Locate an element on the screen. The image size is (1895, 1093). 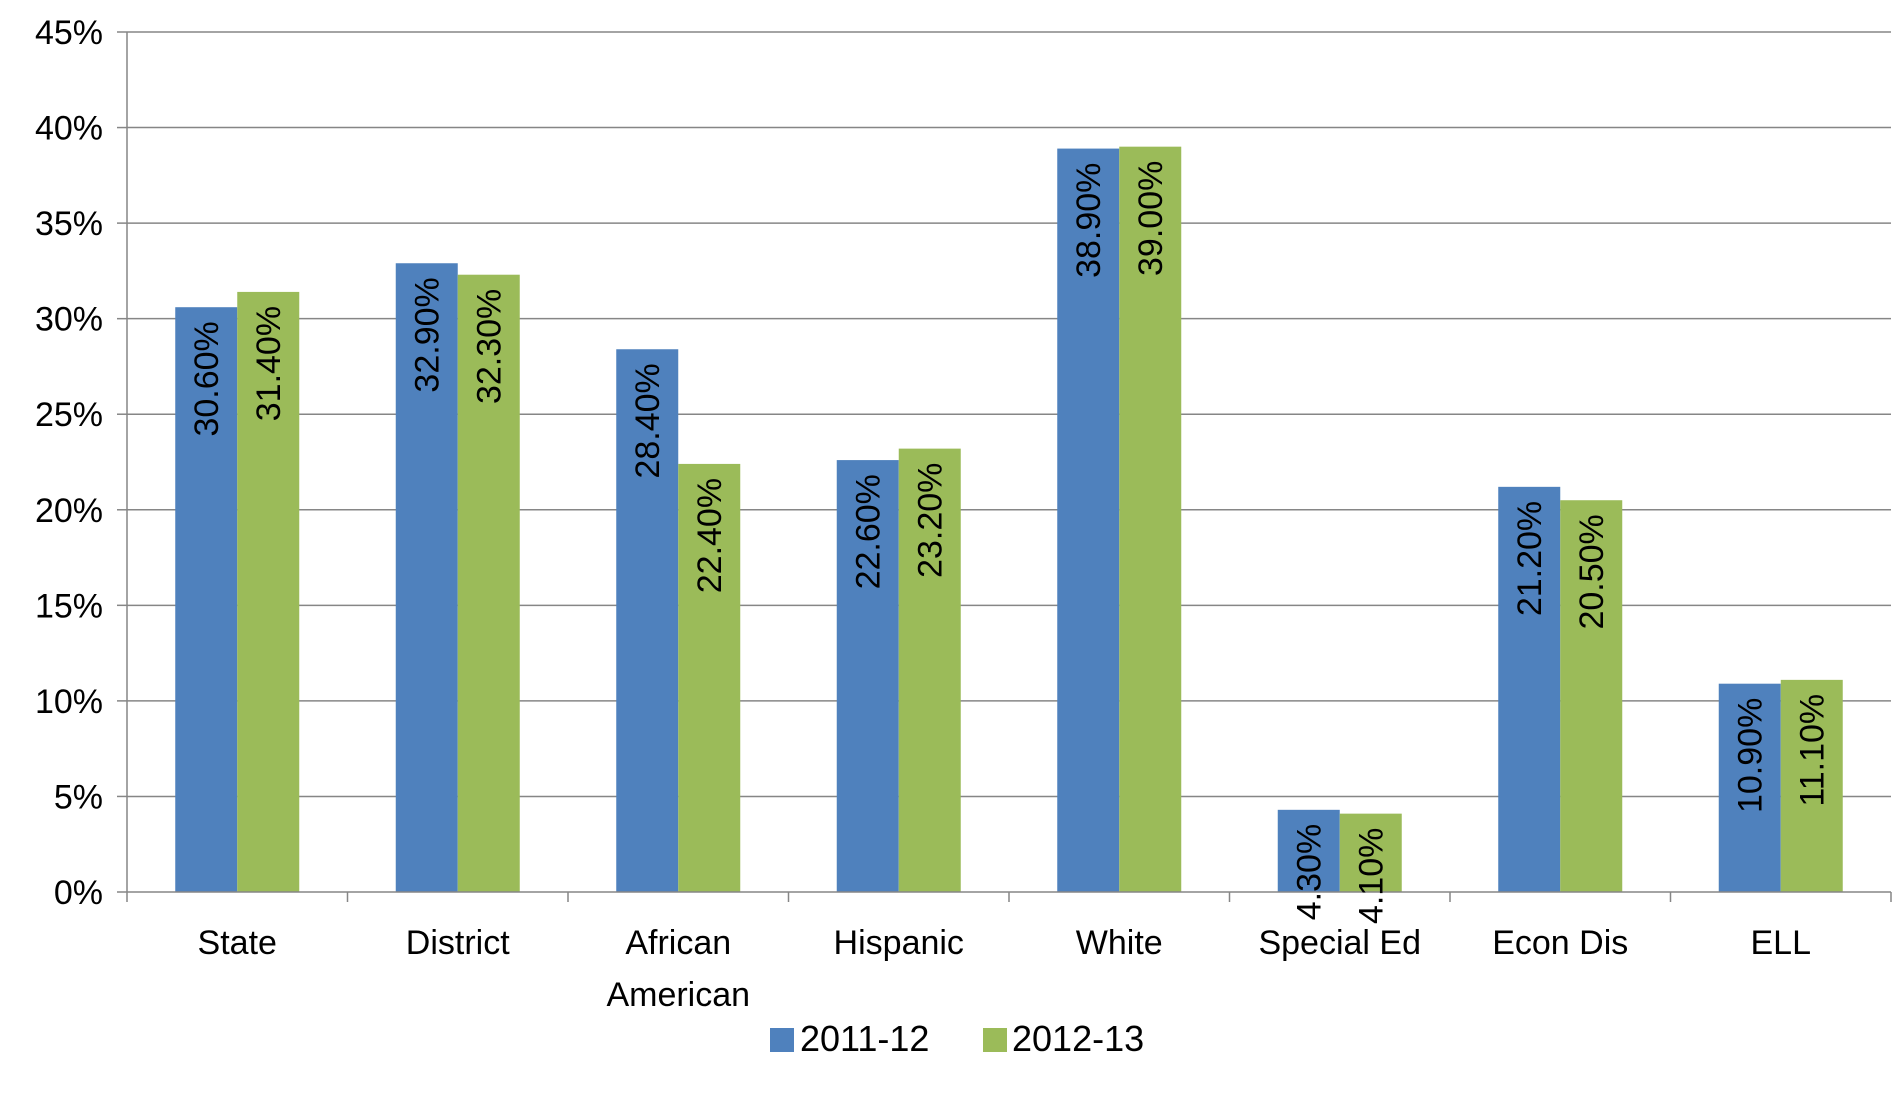
data-label: 23.20% is located at coordinates (931, 520).